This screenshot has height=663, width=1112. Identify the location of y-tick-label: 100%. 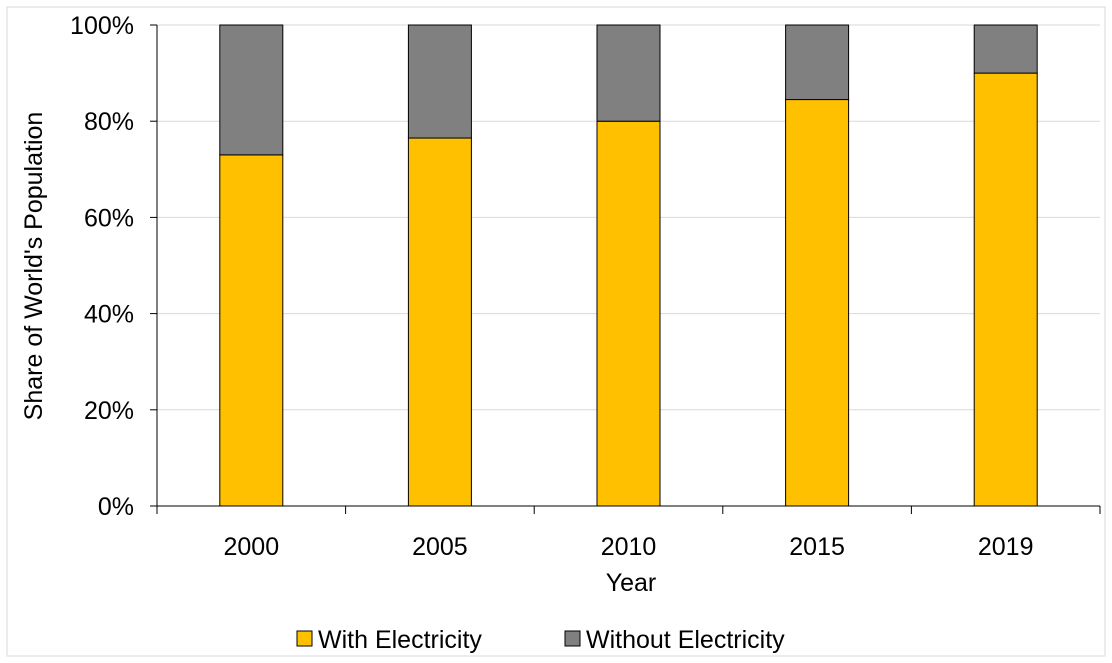
(102, 26).